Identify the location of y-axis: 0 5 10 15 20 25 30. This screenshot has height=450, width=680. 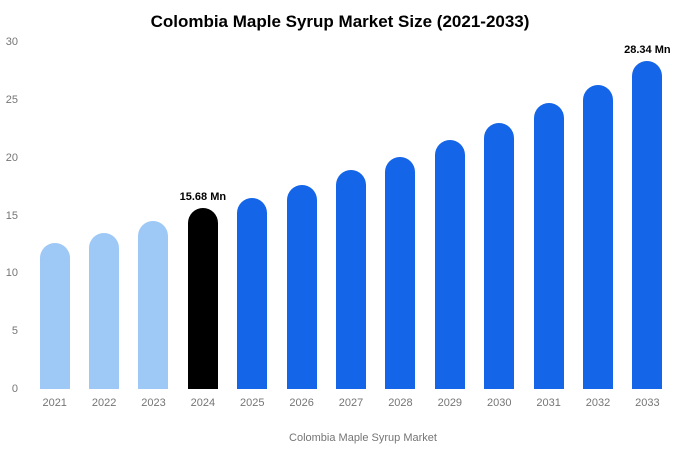
(11, 215).